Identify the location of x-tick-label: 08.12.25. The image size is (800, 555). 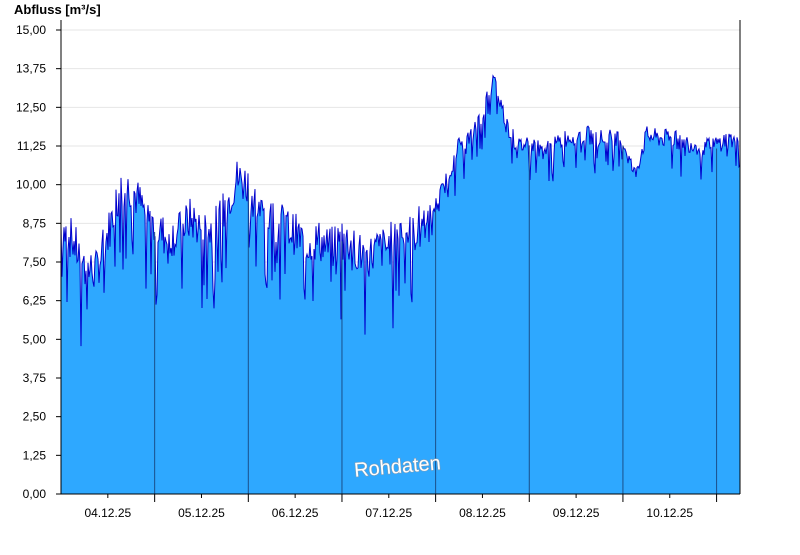
(482, 513).